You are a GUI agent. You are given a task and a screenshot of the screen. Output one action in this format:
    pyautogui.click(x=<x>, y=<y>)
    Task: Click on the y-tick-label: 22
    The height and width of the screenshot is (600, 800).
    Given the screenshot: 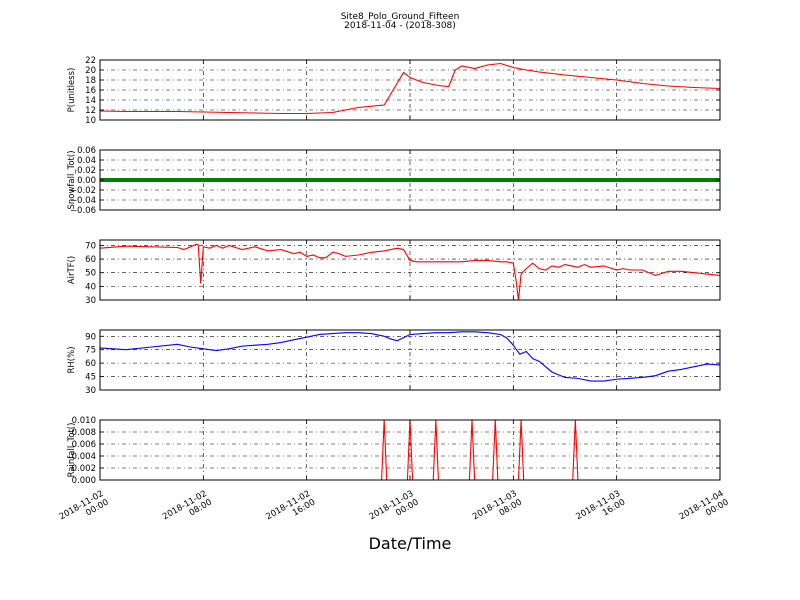 What is the action you would take?
    pyautogui.click(x=90, y=61)
    